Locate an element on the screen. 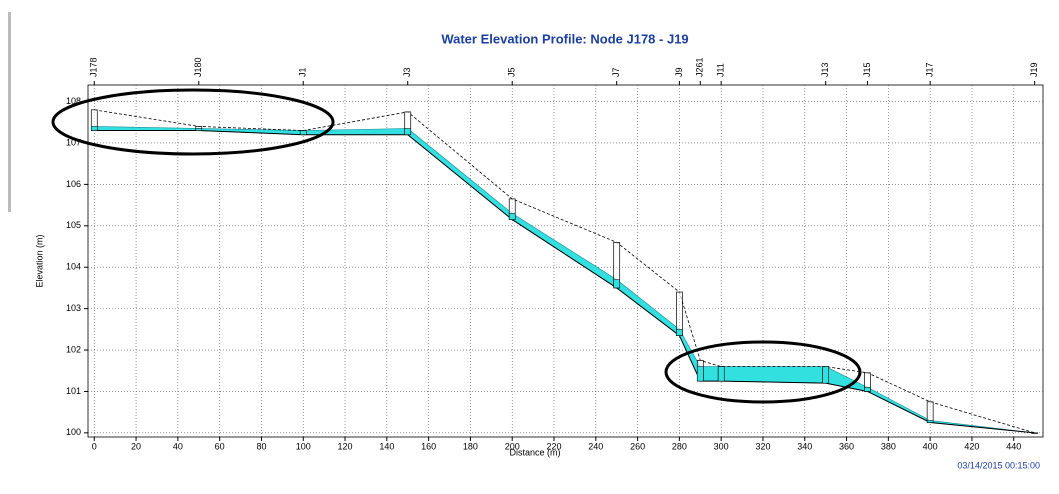  y-tick-label: 103 is located at coordinates (73, 308).